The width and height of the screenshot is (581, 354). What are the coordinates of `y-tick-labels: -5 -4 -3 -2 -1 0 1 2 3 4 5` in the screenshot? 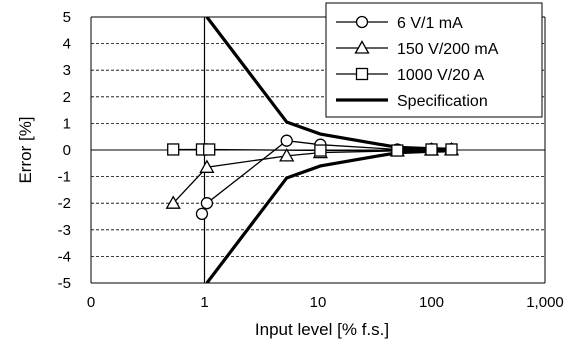 It's located at (64, 150).